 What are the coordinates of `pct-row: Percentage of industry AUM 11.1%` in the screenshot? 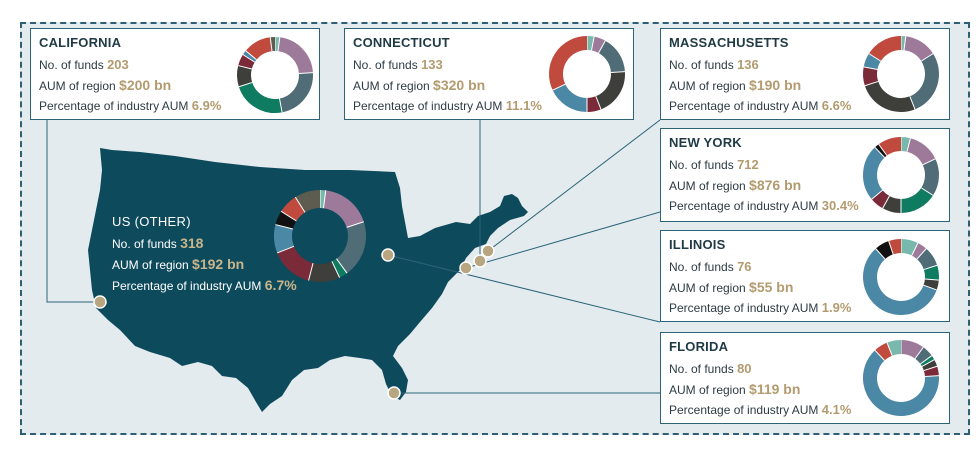 It's located at (447, 105).